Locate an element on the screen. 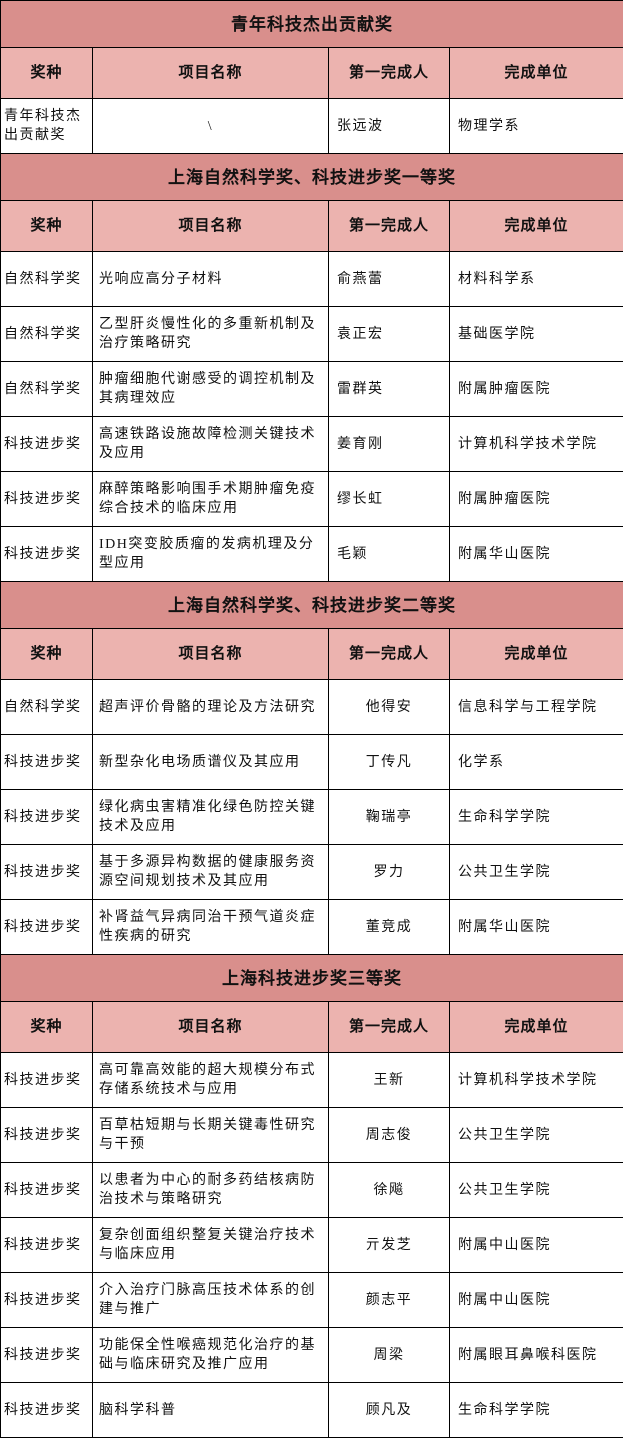  project-cell: 复杂创面组织整复关键治疗技术与临床应用 is located at coordinates (211, 1245).